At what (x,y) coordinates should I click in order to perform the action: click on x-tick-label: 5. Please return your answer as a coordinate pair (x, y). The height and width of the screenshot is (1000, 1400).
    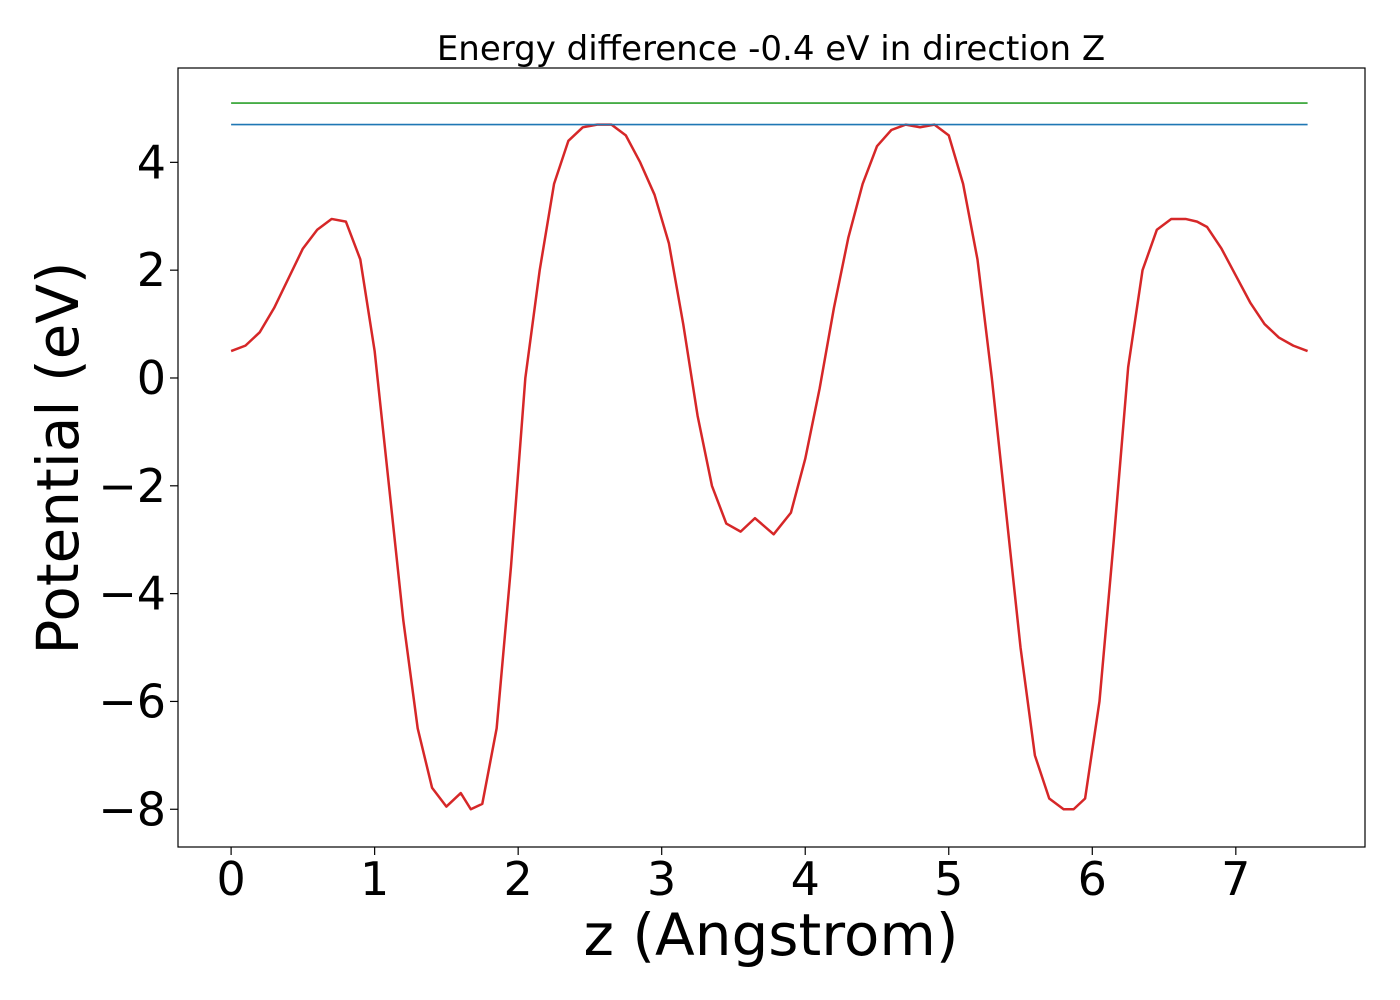
    Looking at the image, I should click on (948, 879).